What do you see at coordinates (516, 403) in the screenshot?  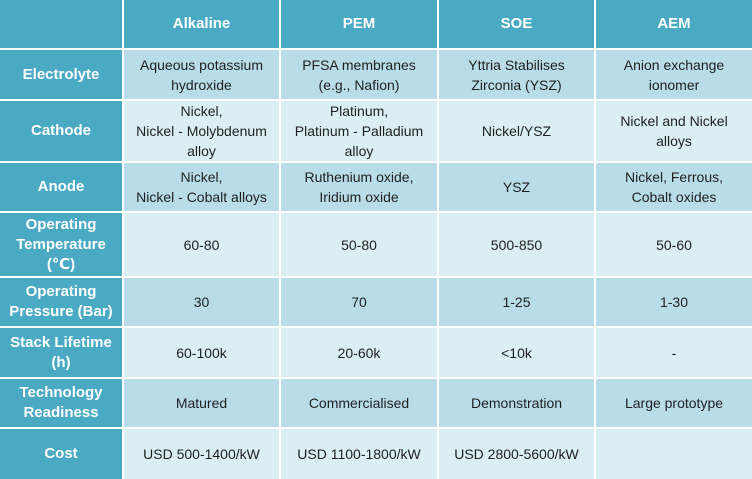 I see `table-cell: Demonstration` at bounding box center [516, 403].